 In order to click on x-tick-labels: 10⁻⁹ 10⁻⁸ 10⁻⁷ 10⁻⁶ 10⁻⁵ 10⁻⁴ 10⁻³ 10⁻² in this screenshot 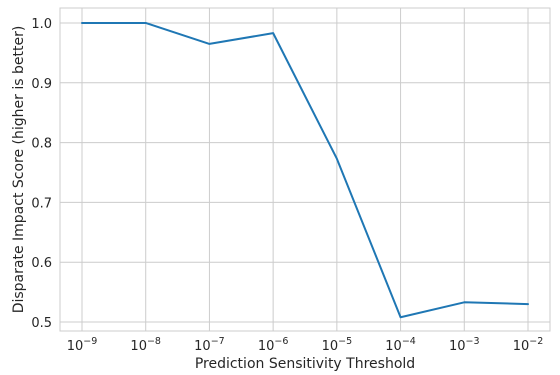, I will do `click(305, 345)`.